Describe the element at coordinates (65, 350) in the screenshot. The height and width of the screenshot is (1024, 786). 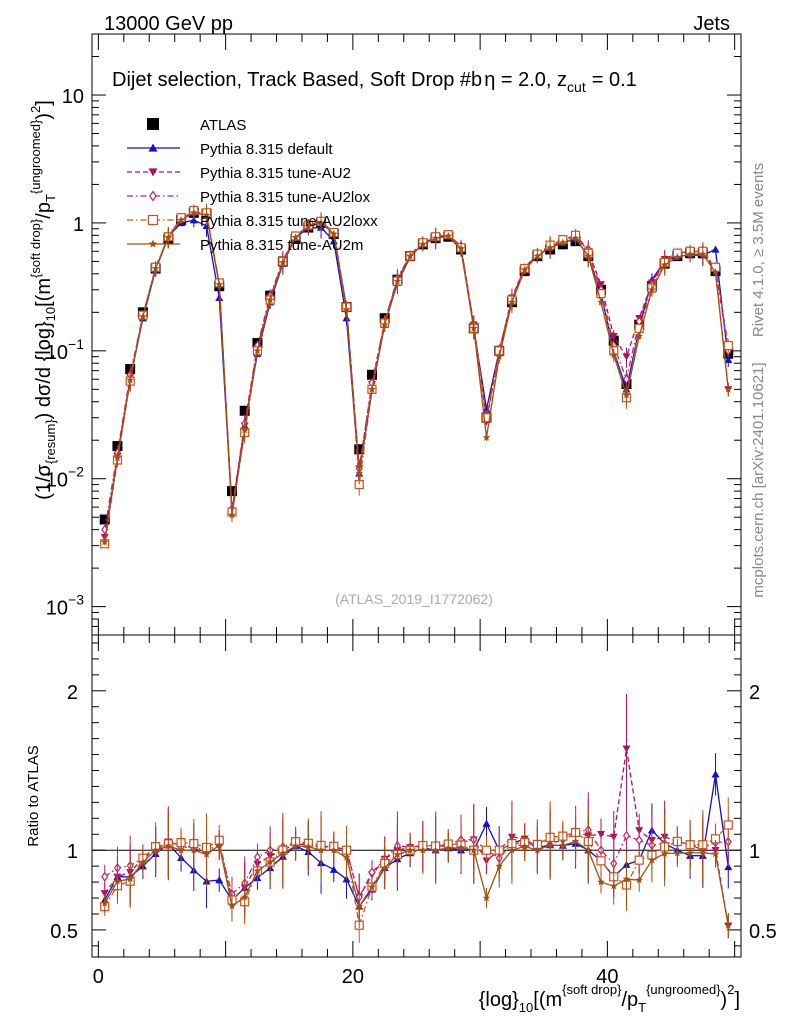
I see `main-y-tick-label: 10⁻¹` at that location.